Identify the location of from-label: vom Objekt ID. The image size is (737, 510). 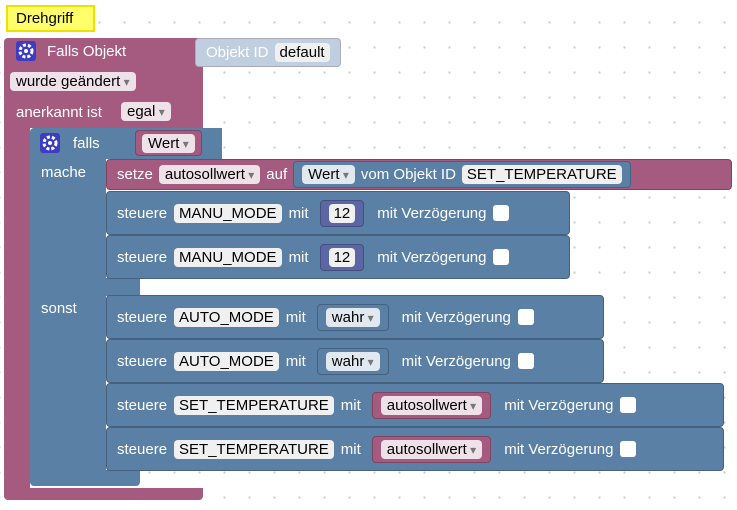
(408, 174).